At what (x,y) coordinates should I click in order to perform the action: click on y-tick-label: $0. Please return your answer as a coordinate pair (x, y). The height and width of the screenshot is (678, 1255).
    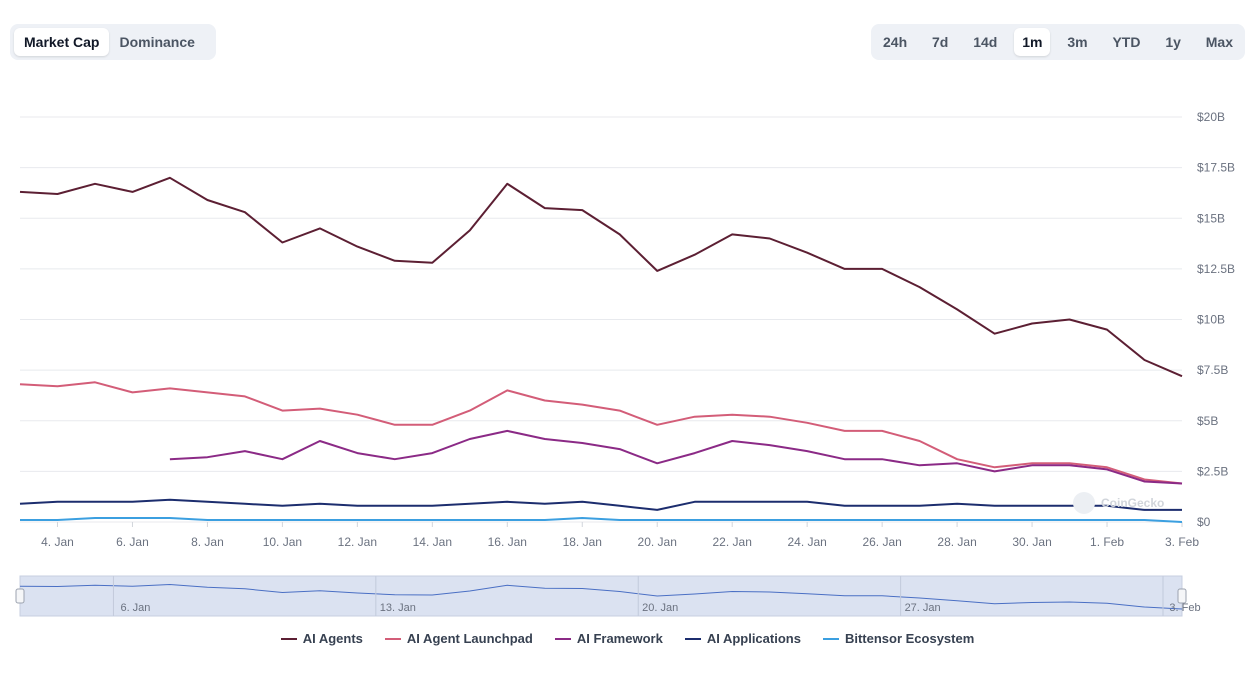
    Looking at the image, I should click on (1204, 522).